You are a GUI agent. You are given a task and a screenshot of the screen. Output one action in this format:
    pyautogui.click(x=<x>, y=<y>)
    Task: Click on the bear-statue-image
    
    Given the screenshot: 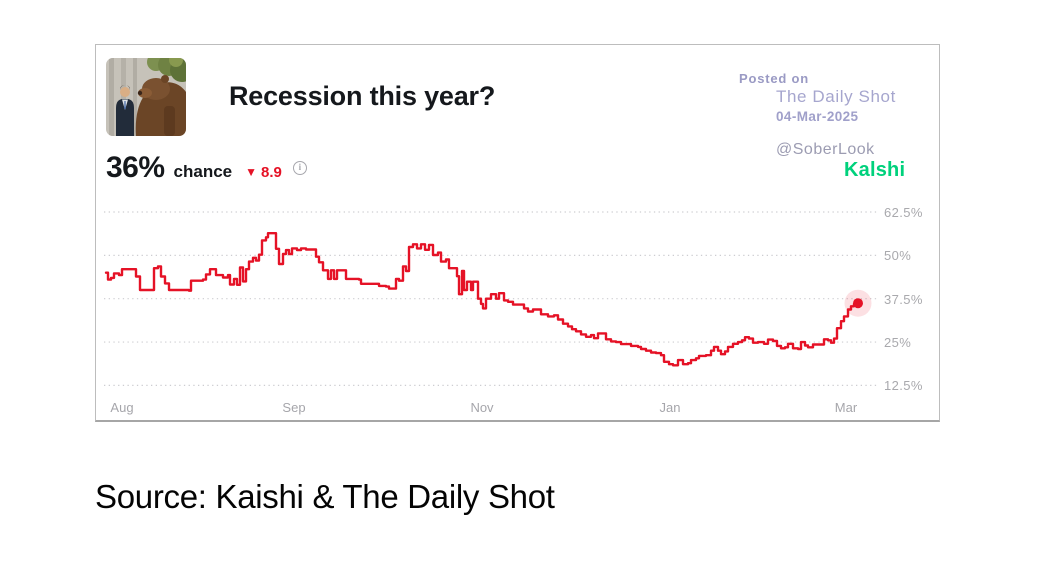 What is the action you would take?
    pyautogui.click(x=146, y=97)
    